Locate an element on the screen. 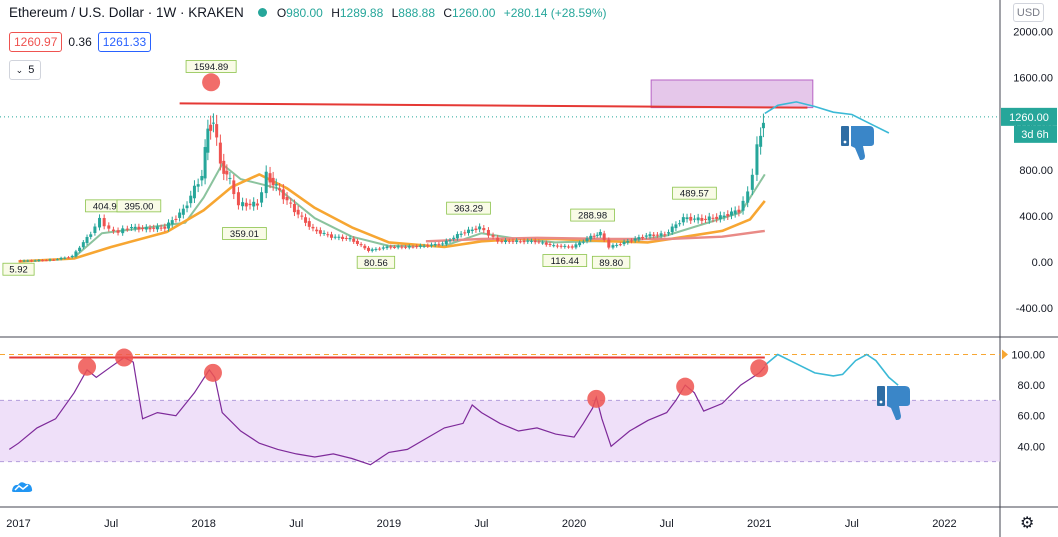  gear-icon: ⚙ is located at coordinates (1027, 523).